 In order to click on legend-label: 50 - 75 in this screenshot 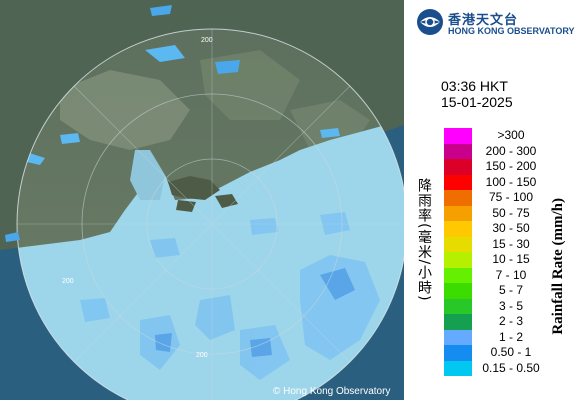, I will do `click(511, 212)`.